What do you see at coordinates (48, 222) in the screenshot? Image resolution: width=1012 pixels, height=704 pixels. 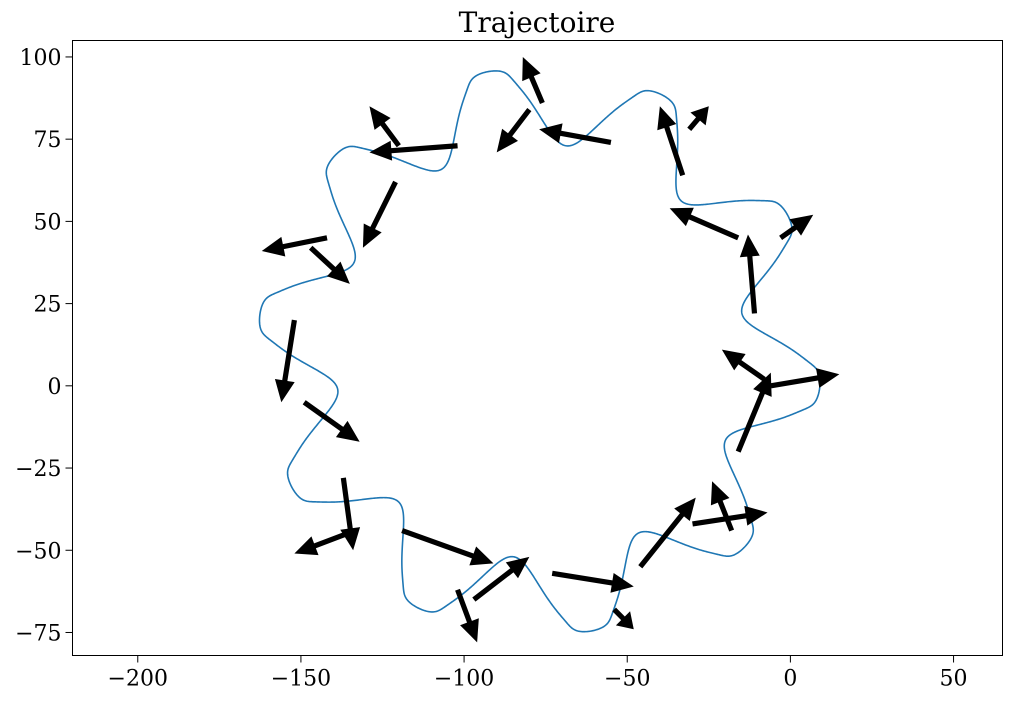 I see `y-tick-label: 50` at bounding box center [48, 222].